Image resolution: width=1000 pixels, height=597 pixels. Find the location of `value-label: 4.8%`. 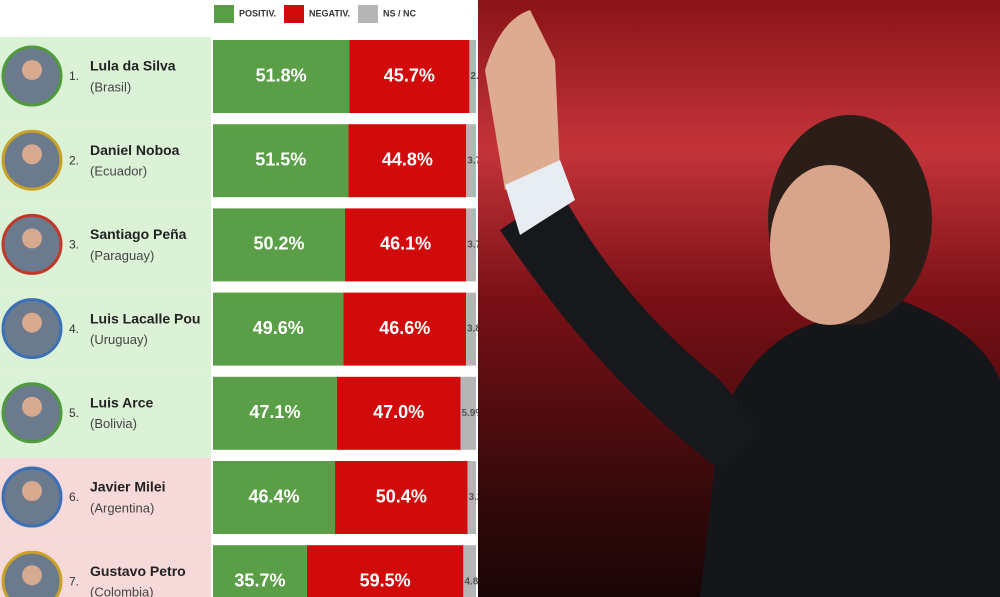

value-label: 4.8% is located at coordinates (475, 581).